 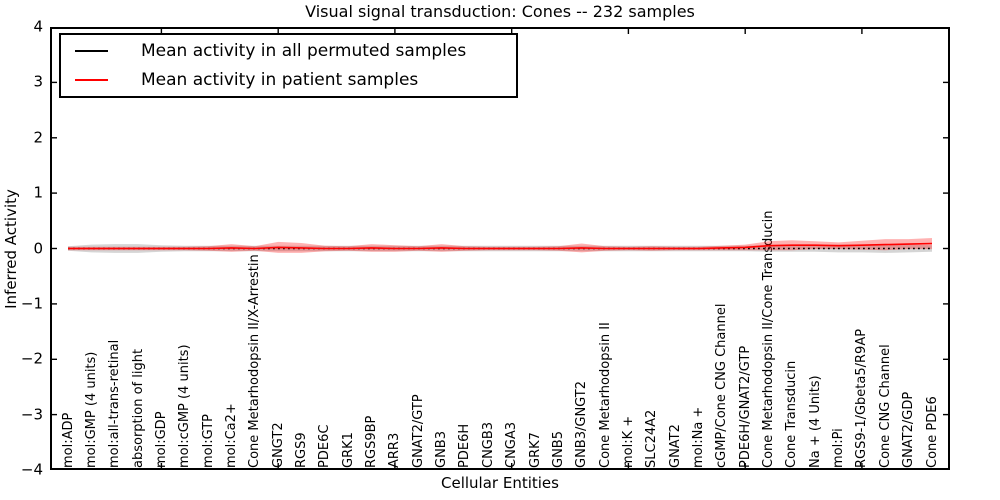 What do you see at coordinates (91, 51) in the screenshot?
I see `legend-line-black-icon` at bounding box center [91, 51].